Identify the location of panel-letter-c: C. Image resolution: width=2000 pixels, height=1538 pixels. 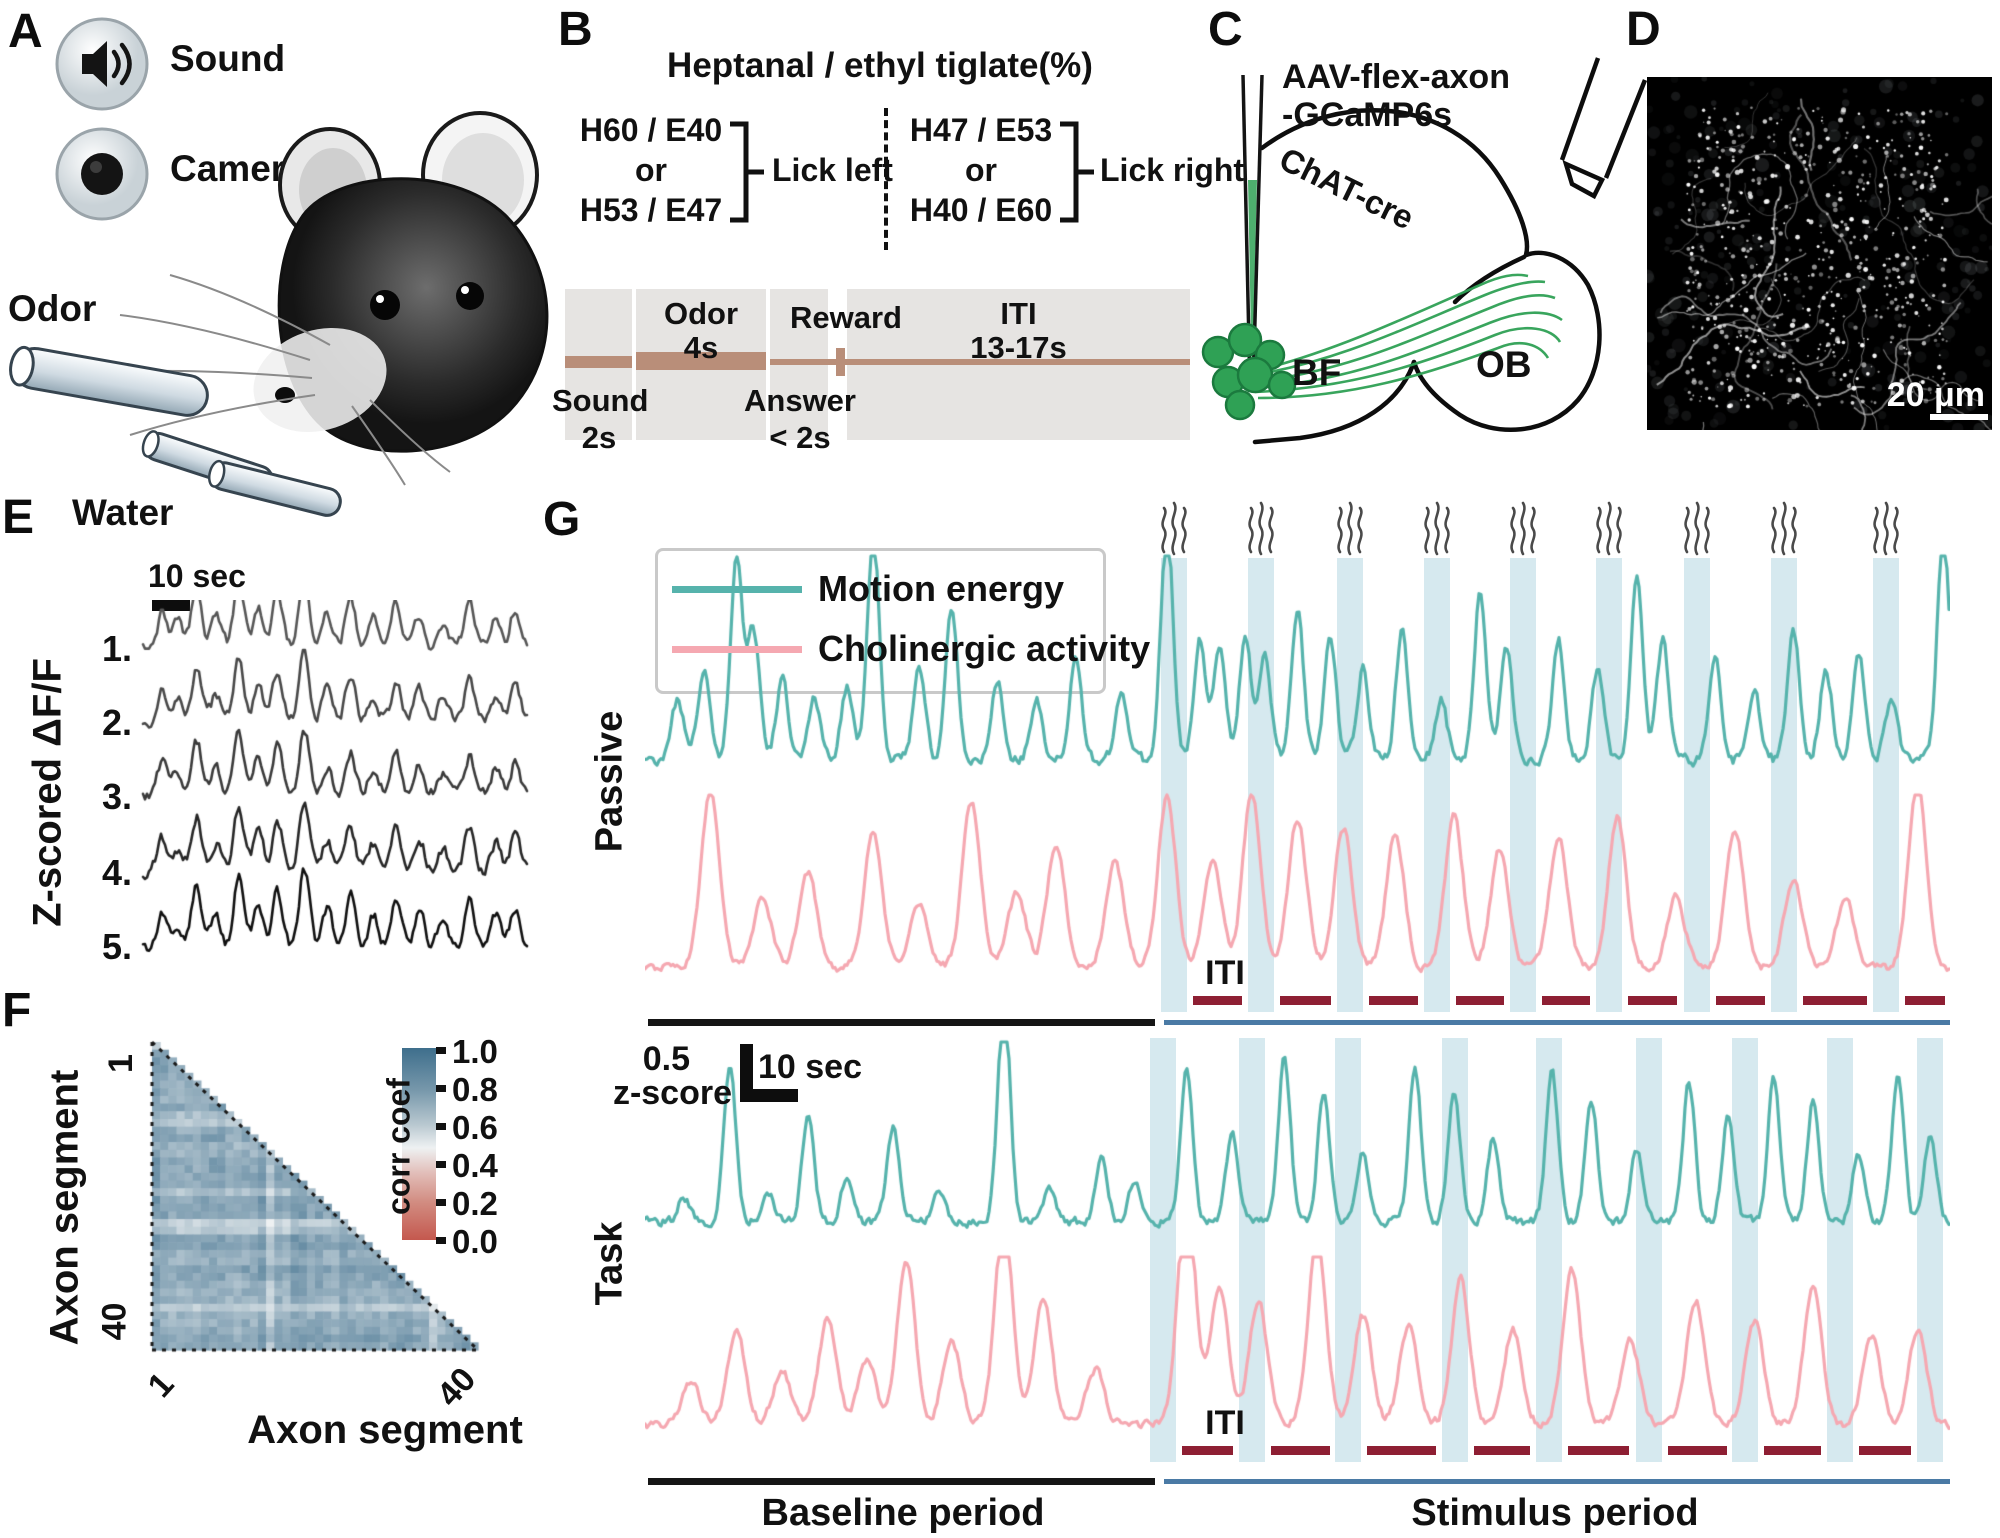
(1225, 29).